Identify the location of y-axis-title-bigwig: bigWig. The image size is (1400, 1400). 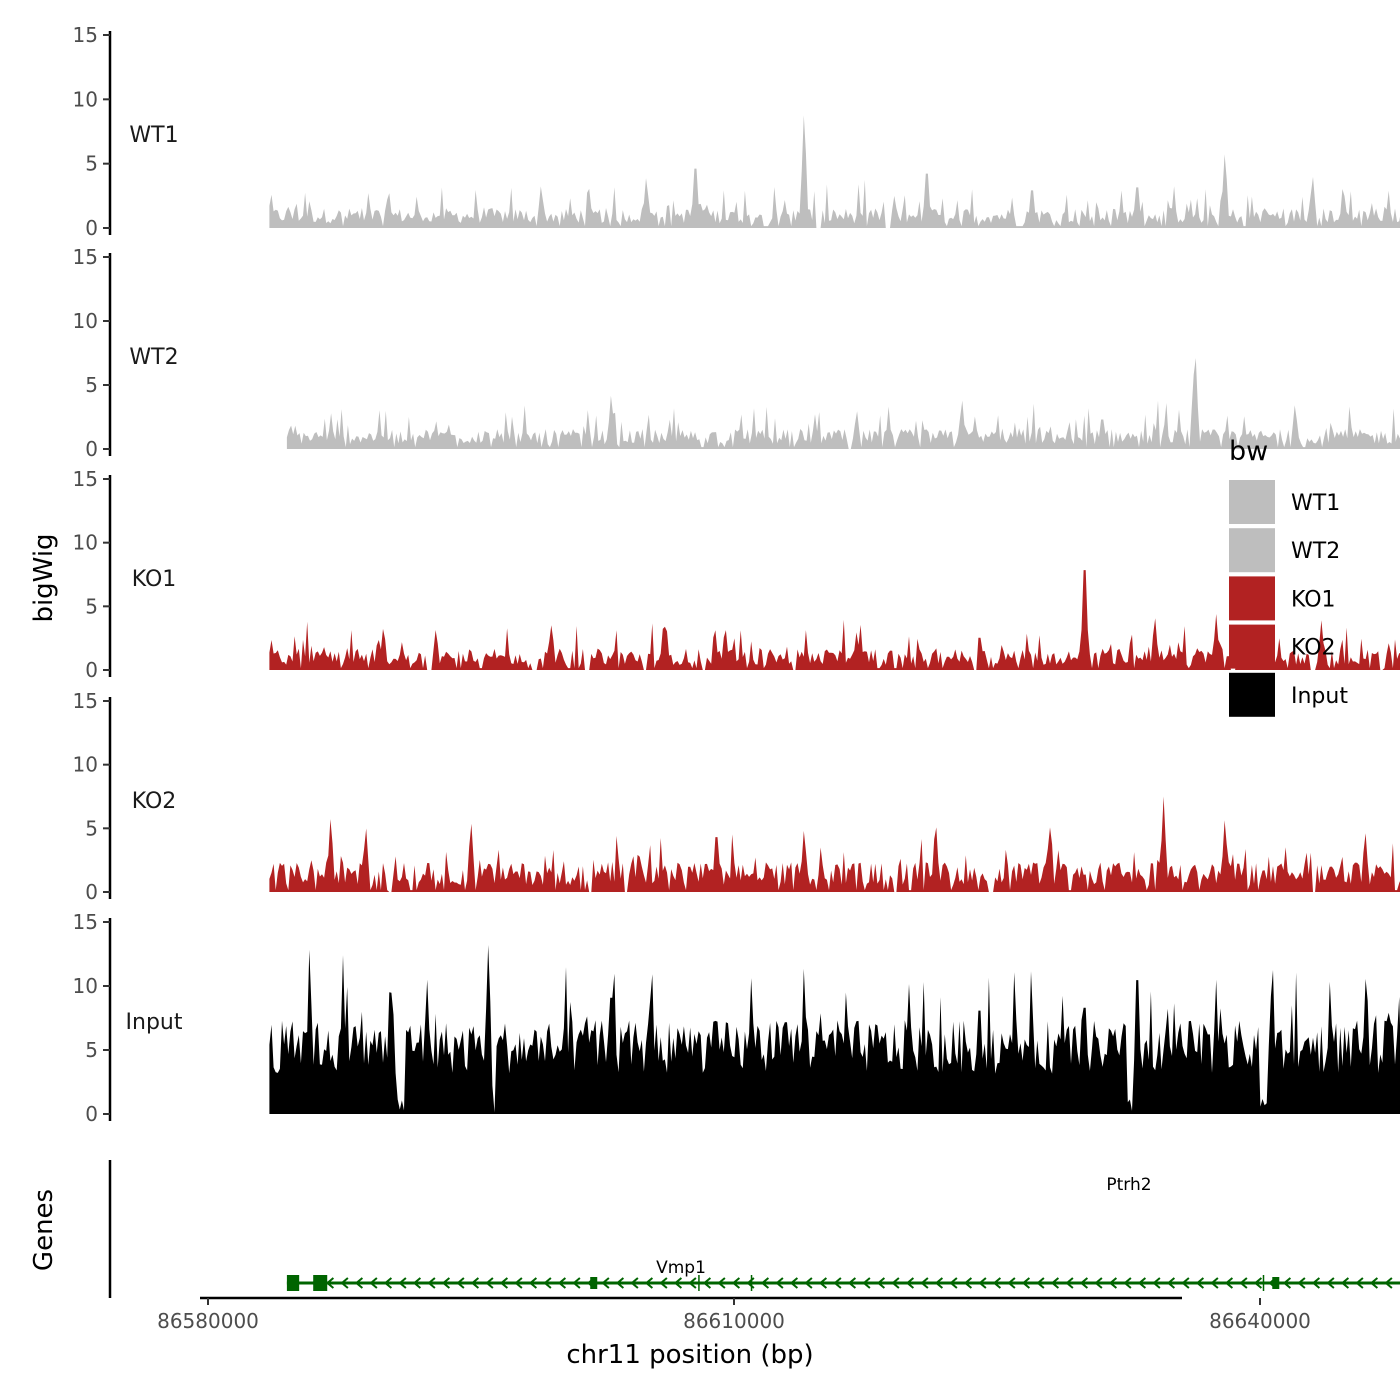
(44, 577).